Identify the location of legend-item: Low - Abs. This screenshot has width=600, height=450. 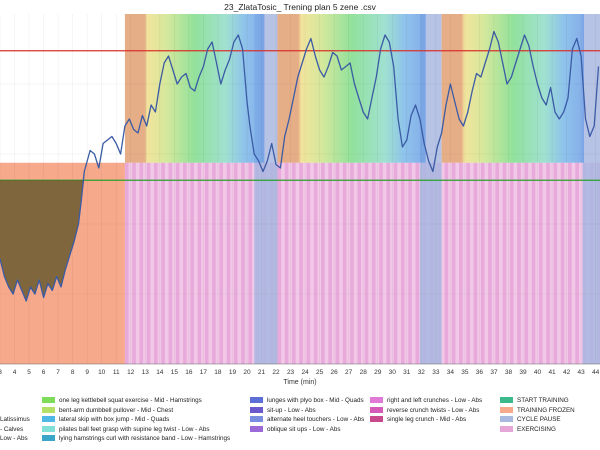
(14, 438).